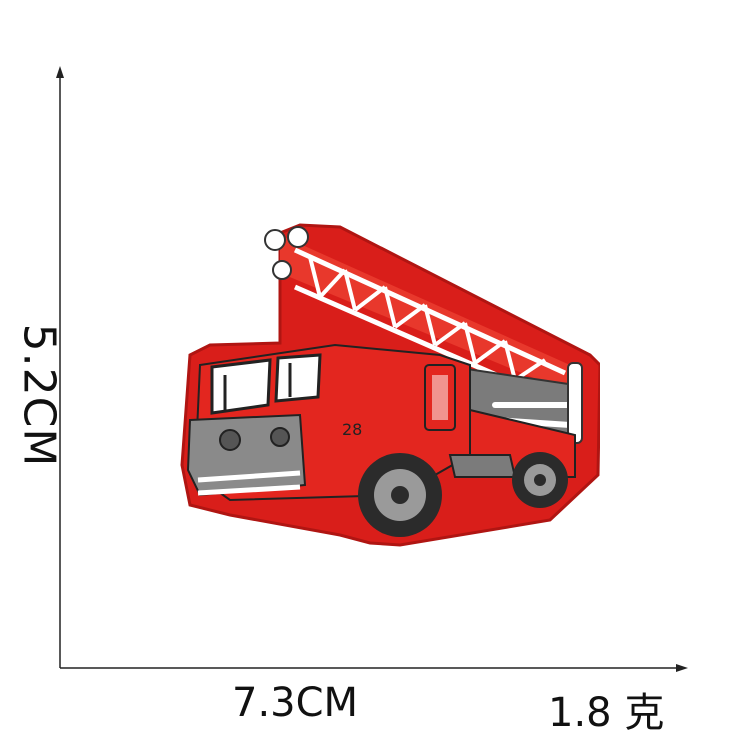 This screenshot has width=750, height=750. What do you see at coordinates (39, 395) in the screenshot?
I see `height-label: 5.2CM` at bounding box center [39, 395].